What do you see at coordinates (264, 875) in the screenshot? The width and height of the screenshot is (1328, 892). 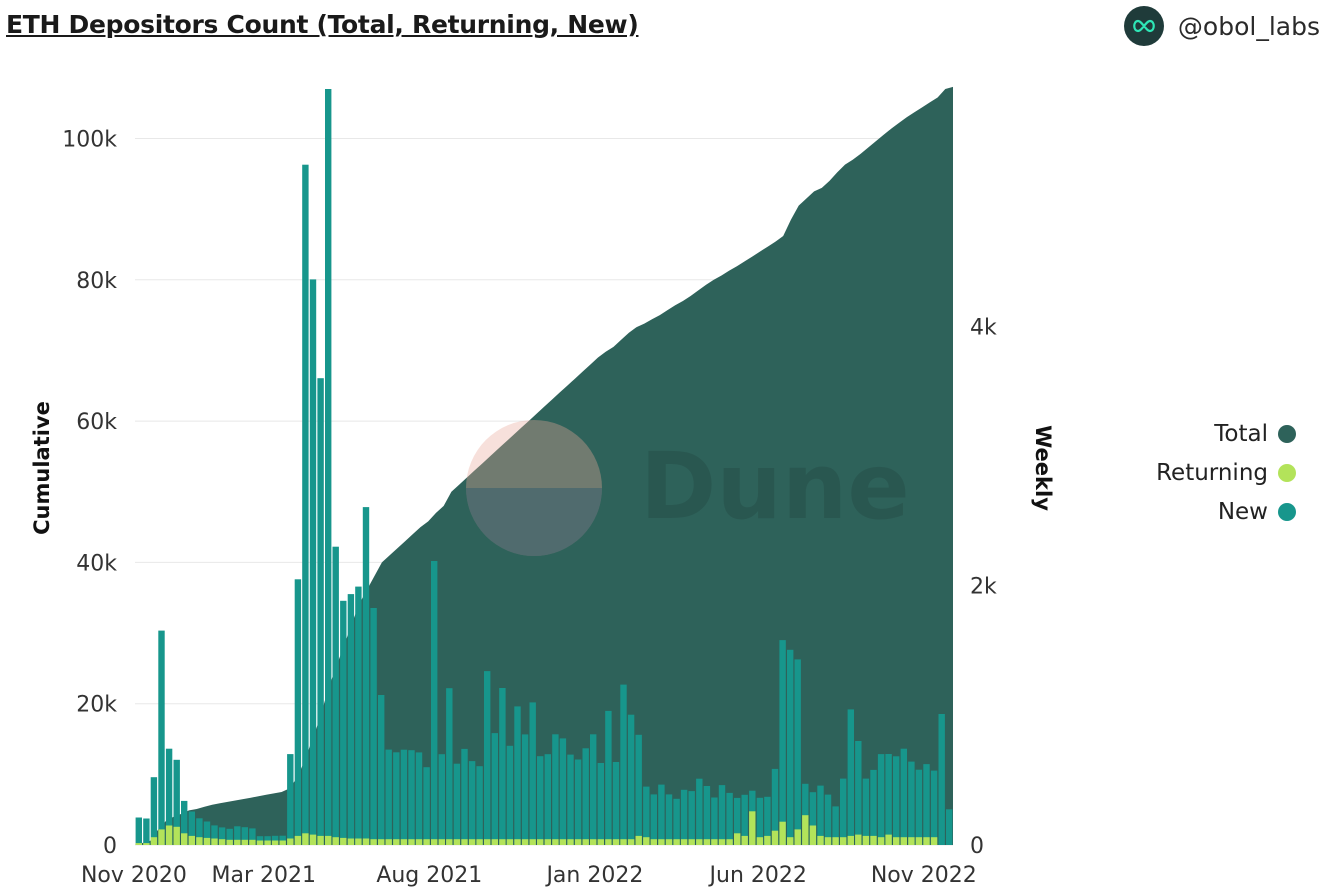 I see `x-tick-label: Mar 2021` at bounding box center [264, 875].